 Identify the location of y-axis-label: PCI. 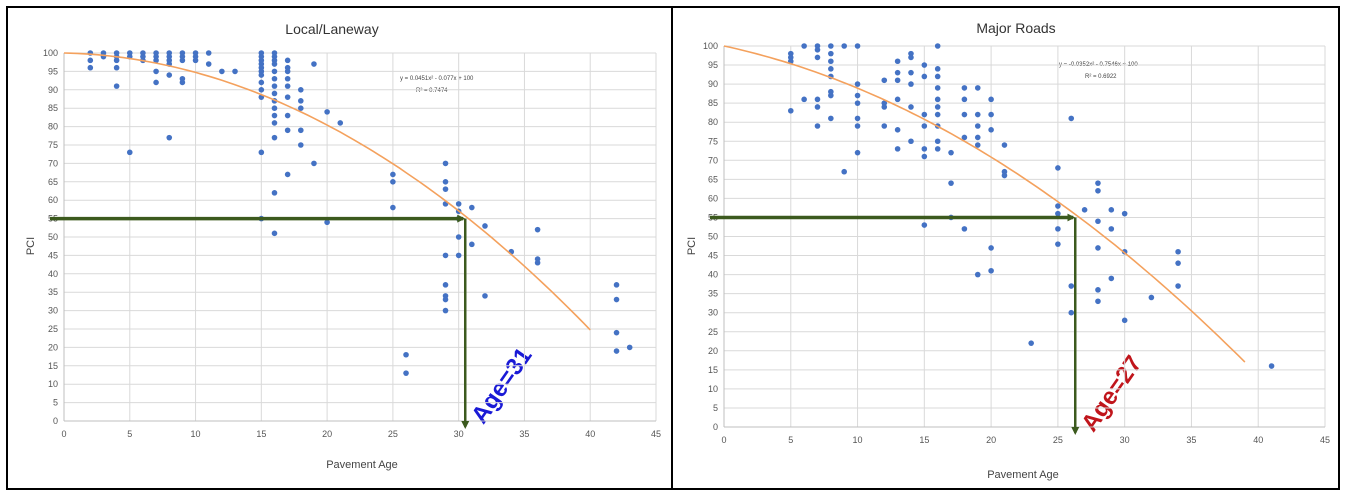
(692, 246).